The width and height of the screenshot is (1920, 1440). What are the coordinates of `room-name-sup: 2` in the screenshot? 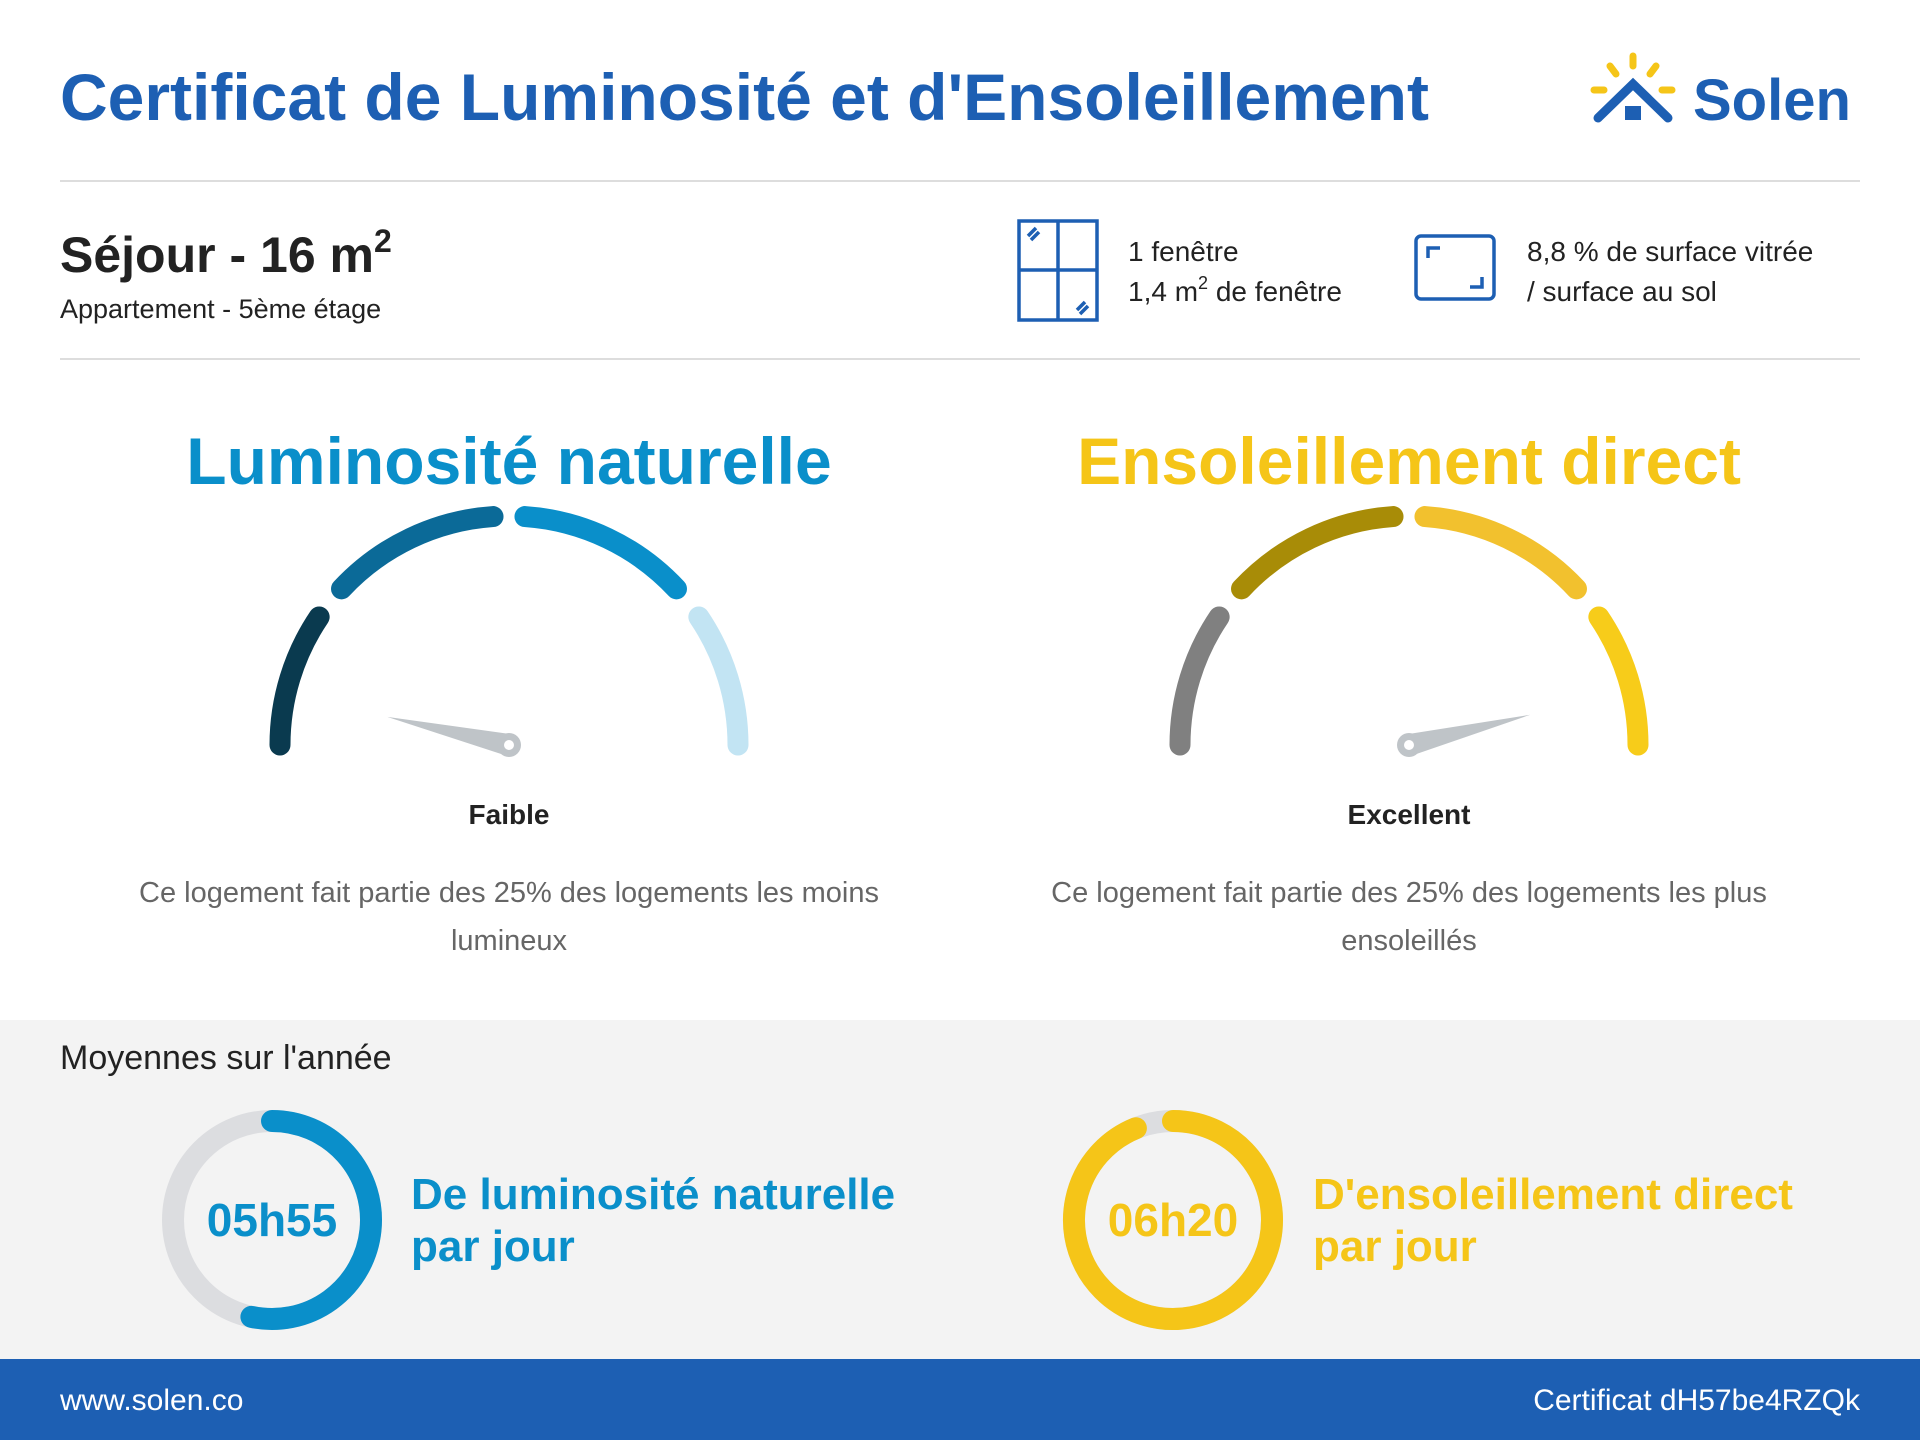 It's located at (383, 241).